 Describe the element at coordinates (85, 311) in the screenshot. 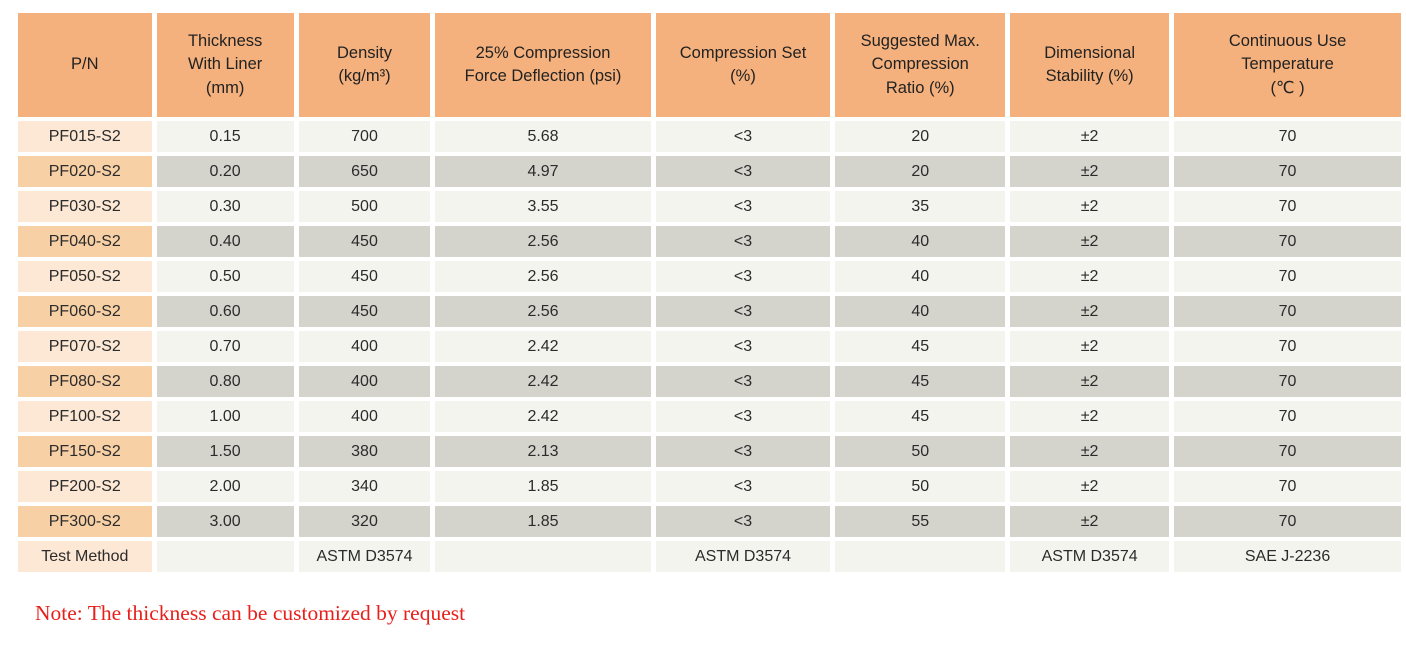

I see `pn-cell: PF060-S2` at that location.